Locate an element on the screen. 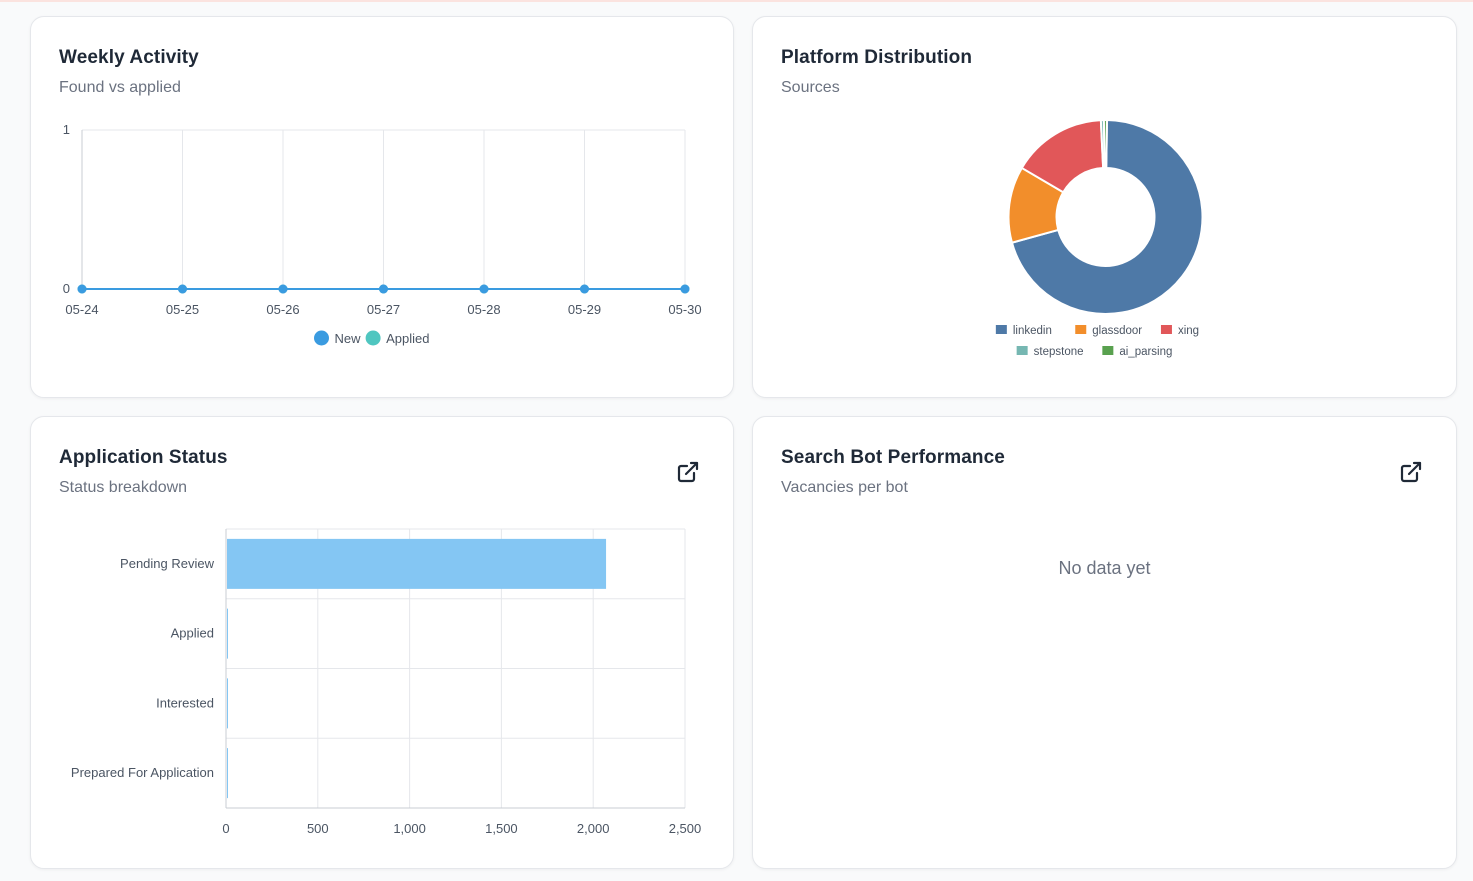  legend-label: ai_parsing is located at coordinates (1145, 352).